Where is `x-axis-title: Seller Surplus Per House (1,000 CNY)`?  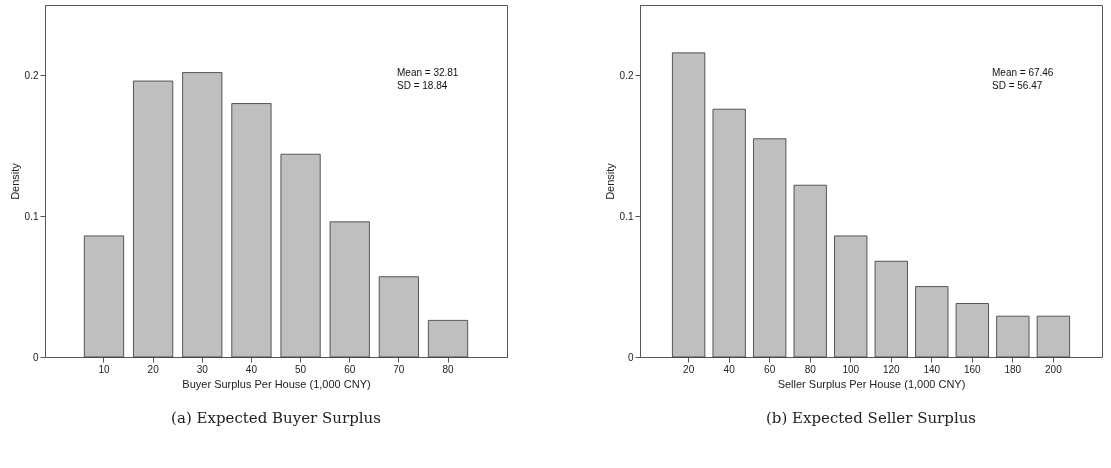 x-axis-title: Seller Surplus Per House (1,000 CNY) is located at coordinates (871, 383).